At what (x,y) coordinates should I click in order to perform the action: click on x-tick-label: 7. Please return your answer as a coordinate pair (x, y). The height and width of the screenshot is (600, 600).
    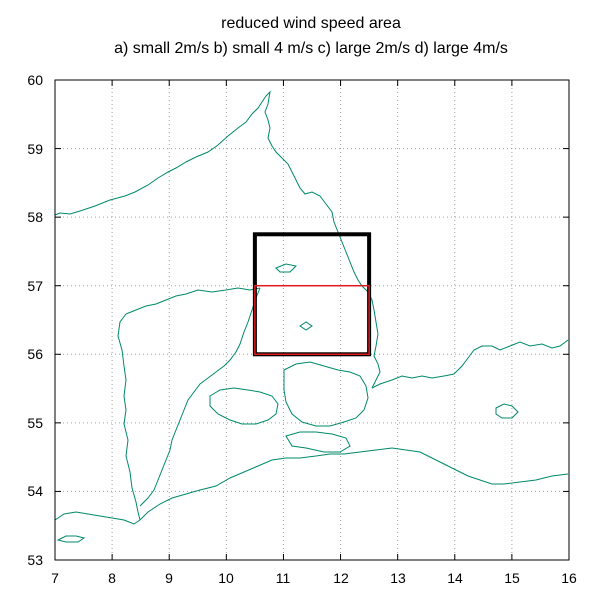
    Looking at the image, I should click on (55, 578).